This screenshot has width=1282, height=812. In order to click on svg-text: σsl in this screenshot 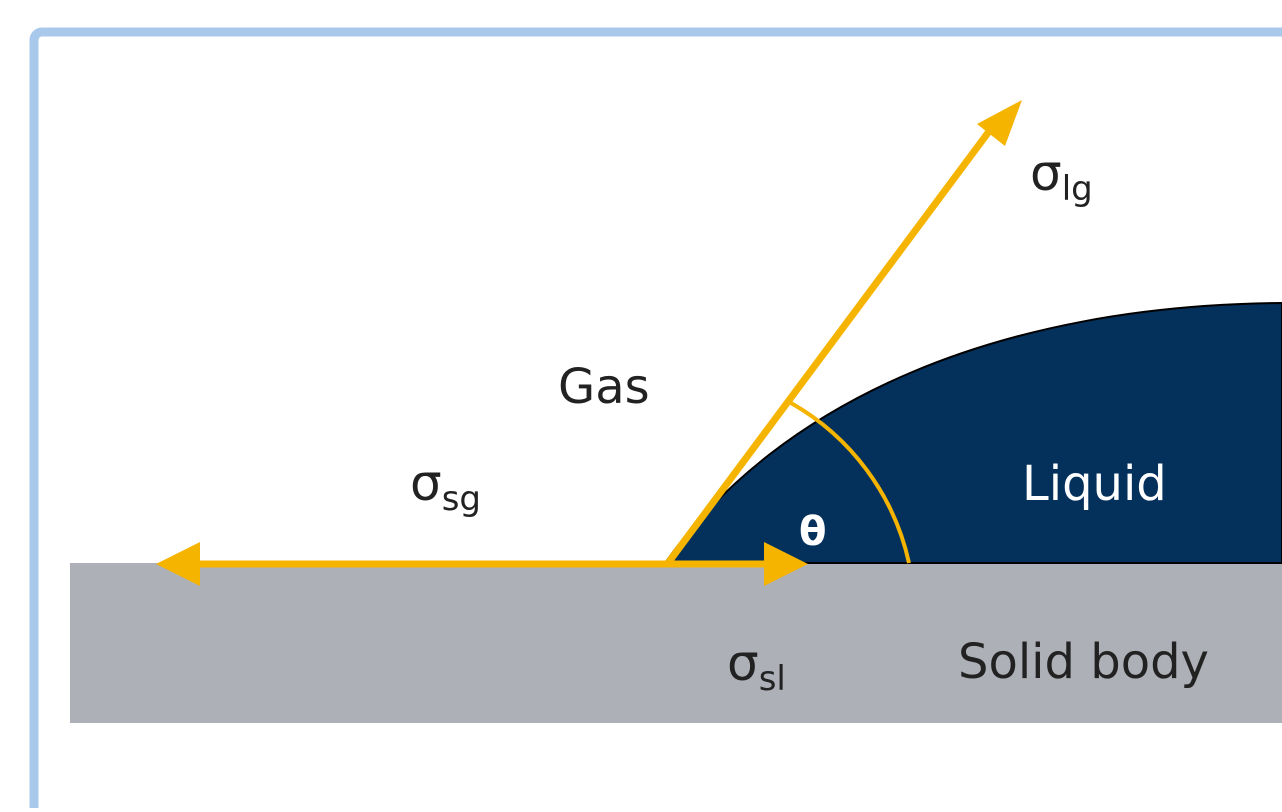, I will do `click(756, 666)`.